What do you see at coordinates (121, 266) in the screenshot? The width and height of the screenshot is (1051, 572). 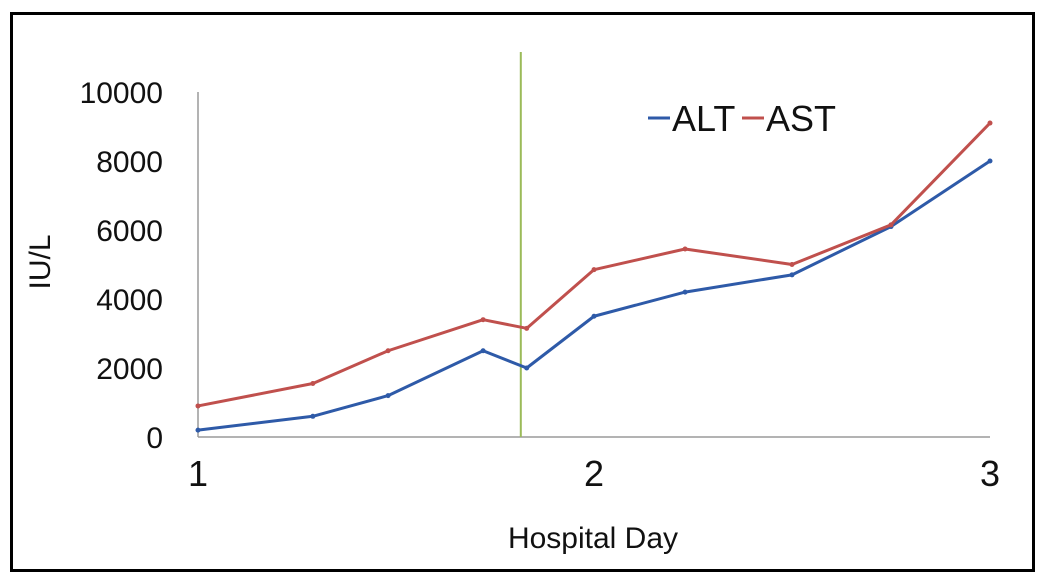 I see `y-axis-ticks: 0 2000 4000 6000 8000 10000` at bounding box center [121, 266].